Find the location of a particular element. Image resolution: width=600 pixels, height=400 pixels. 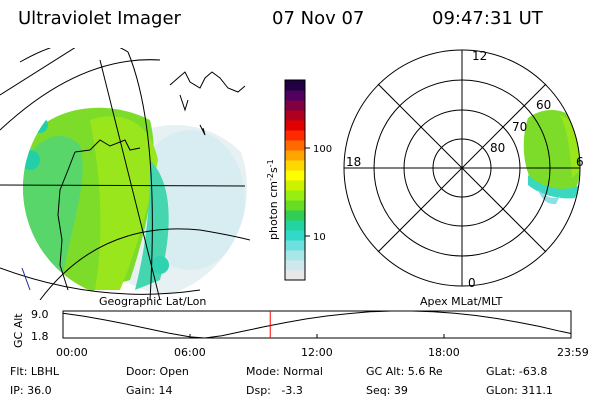

status-glon: GLon: 311.1 is located at coordinates (519, 390).